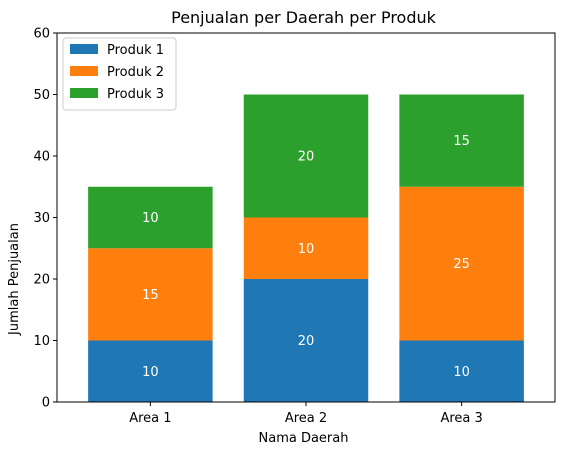  Describe the element at coordinates (304, 17) in the screenshot. I see `chart-title: Penjualan per Daerah per Produk` at that location.